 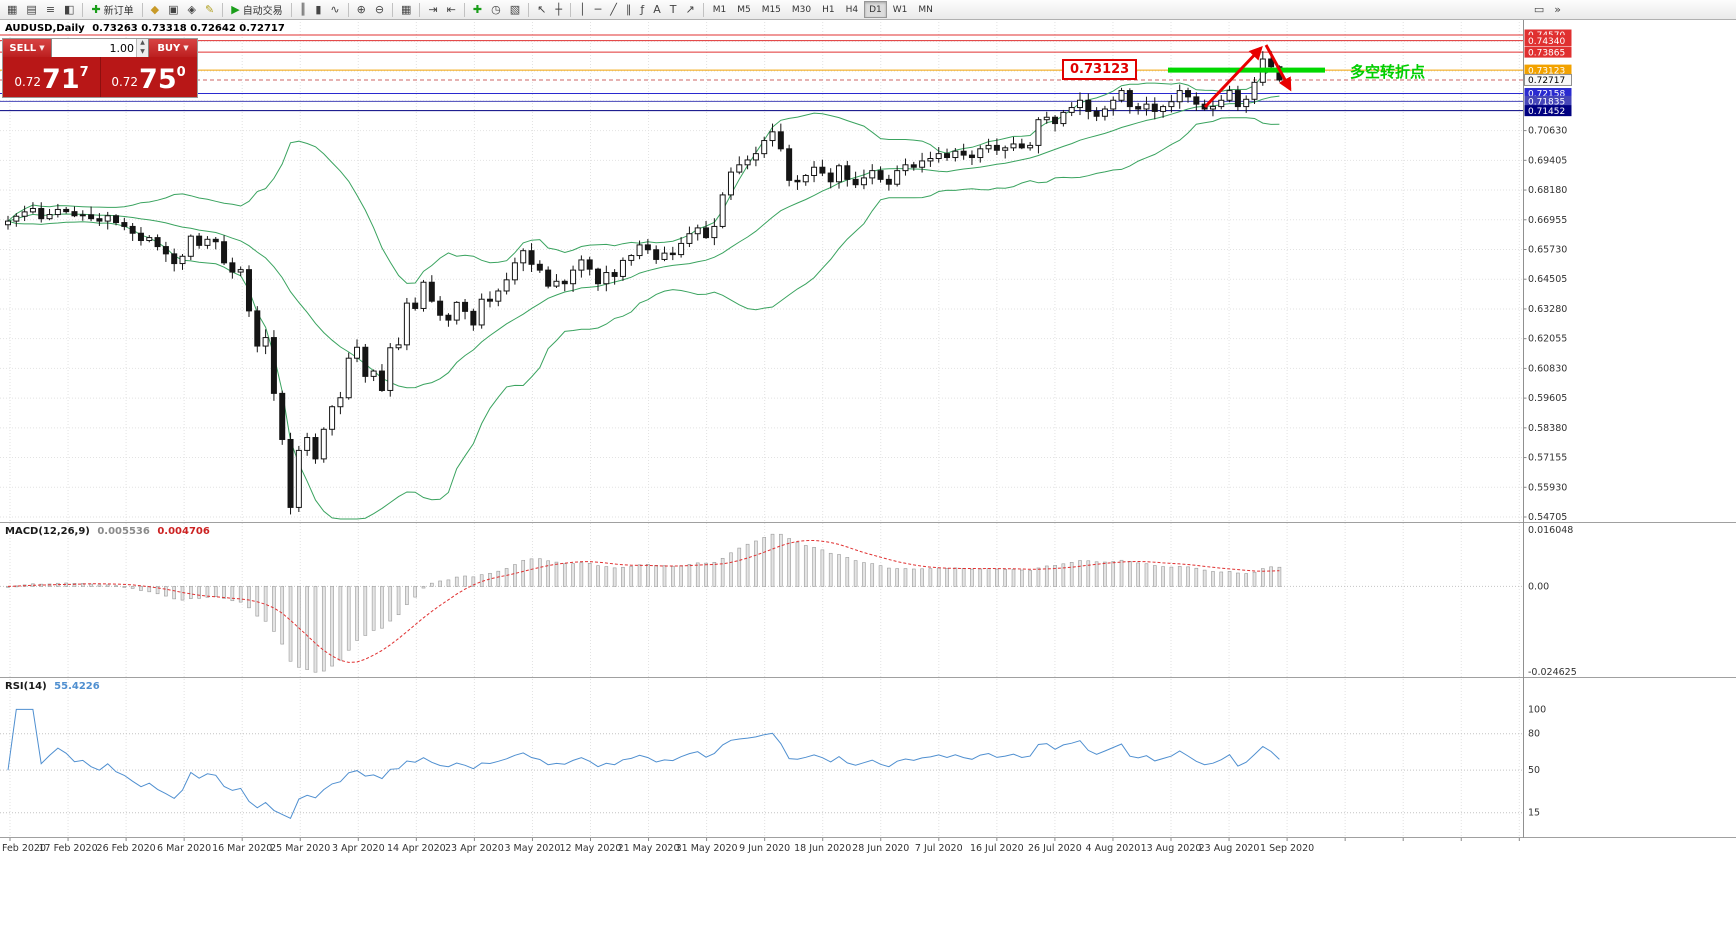 I want to click on timeframe-h1-button: H1, so click(x=828, y=9).